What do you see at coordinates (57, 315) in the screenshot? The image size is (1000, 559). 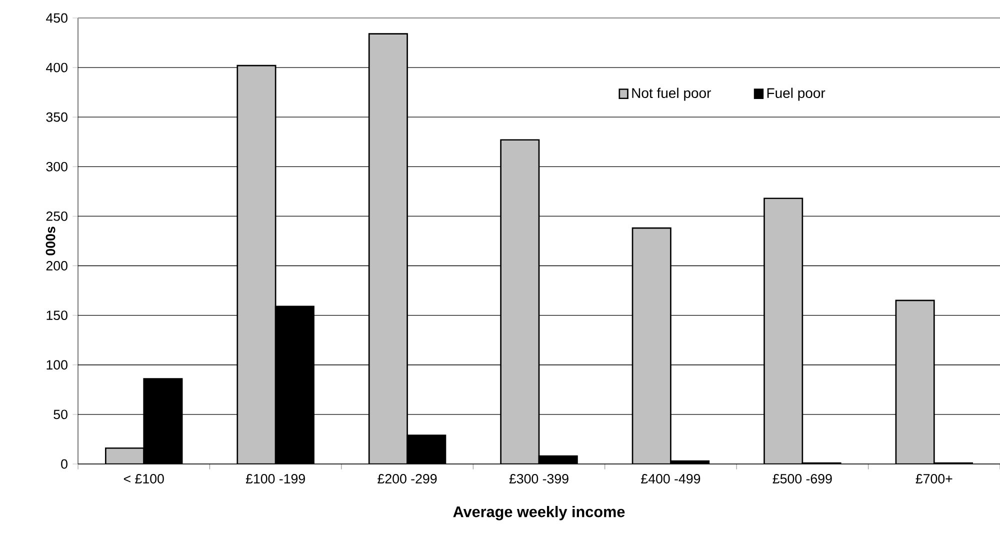 I see `y-tick-label: 150` at bounding box center [57, 315].